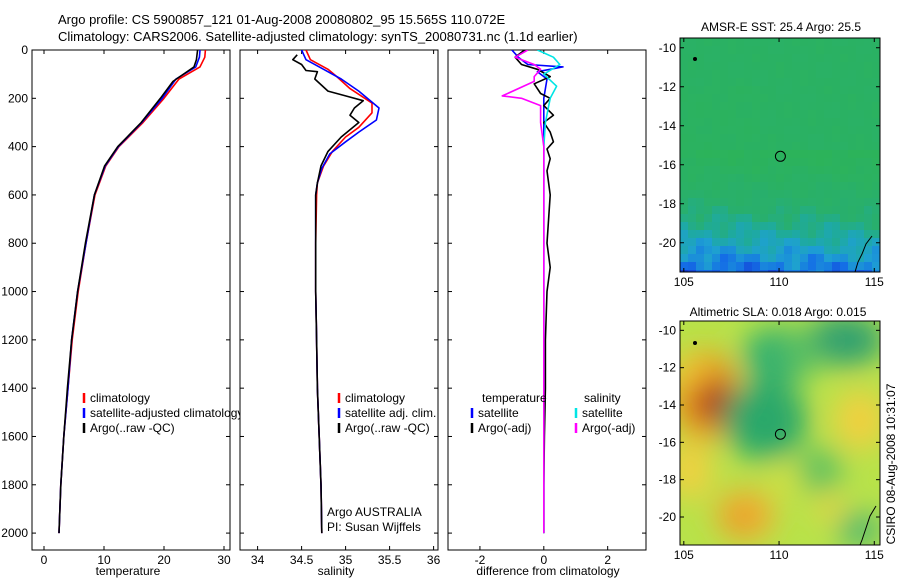 This screenshot has height=580, width=900. What do you see at coordinates (668, 405) in the screenshot?
I see `y-tick-label: -14` at bounding box center [668, 405].